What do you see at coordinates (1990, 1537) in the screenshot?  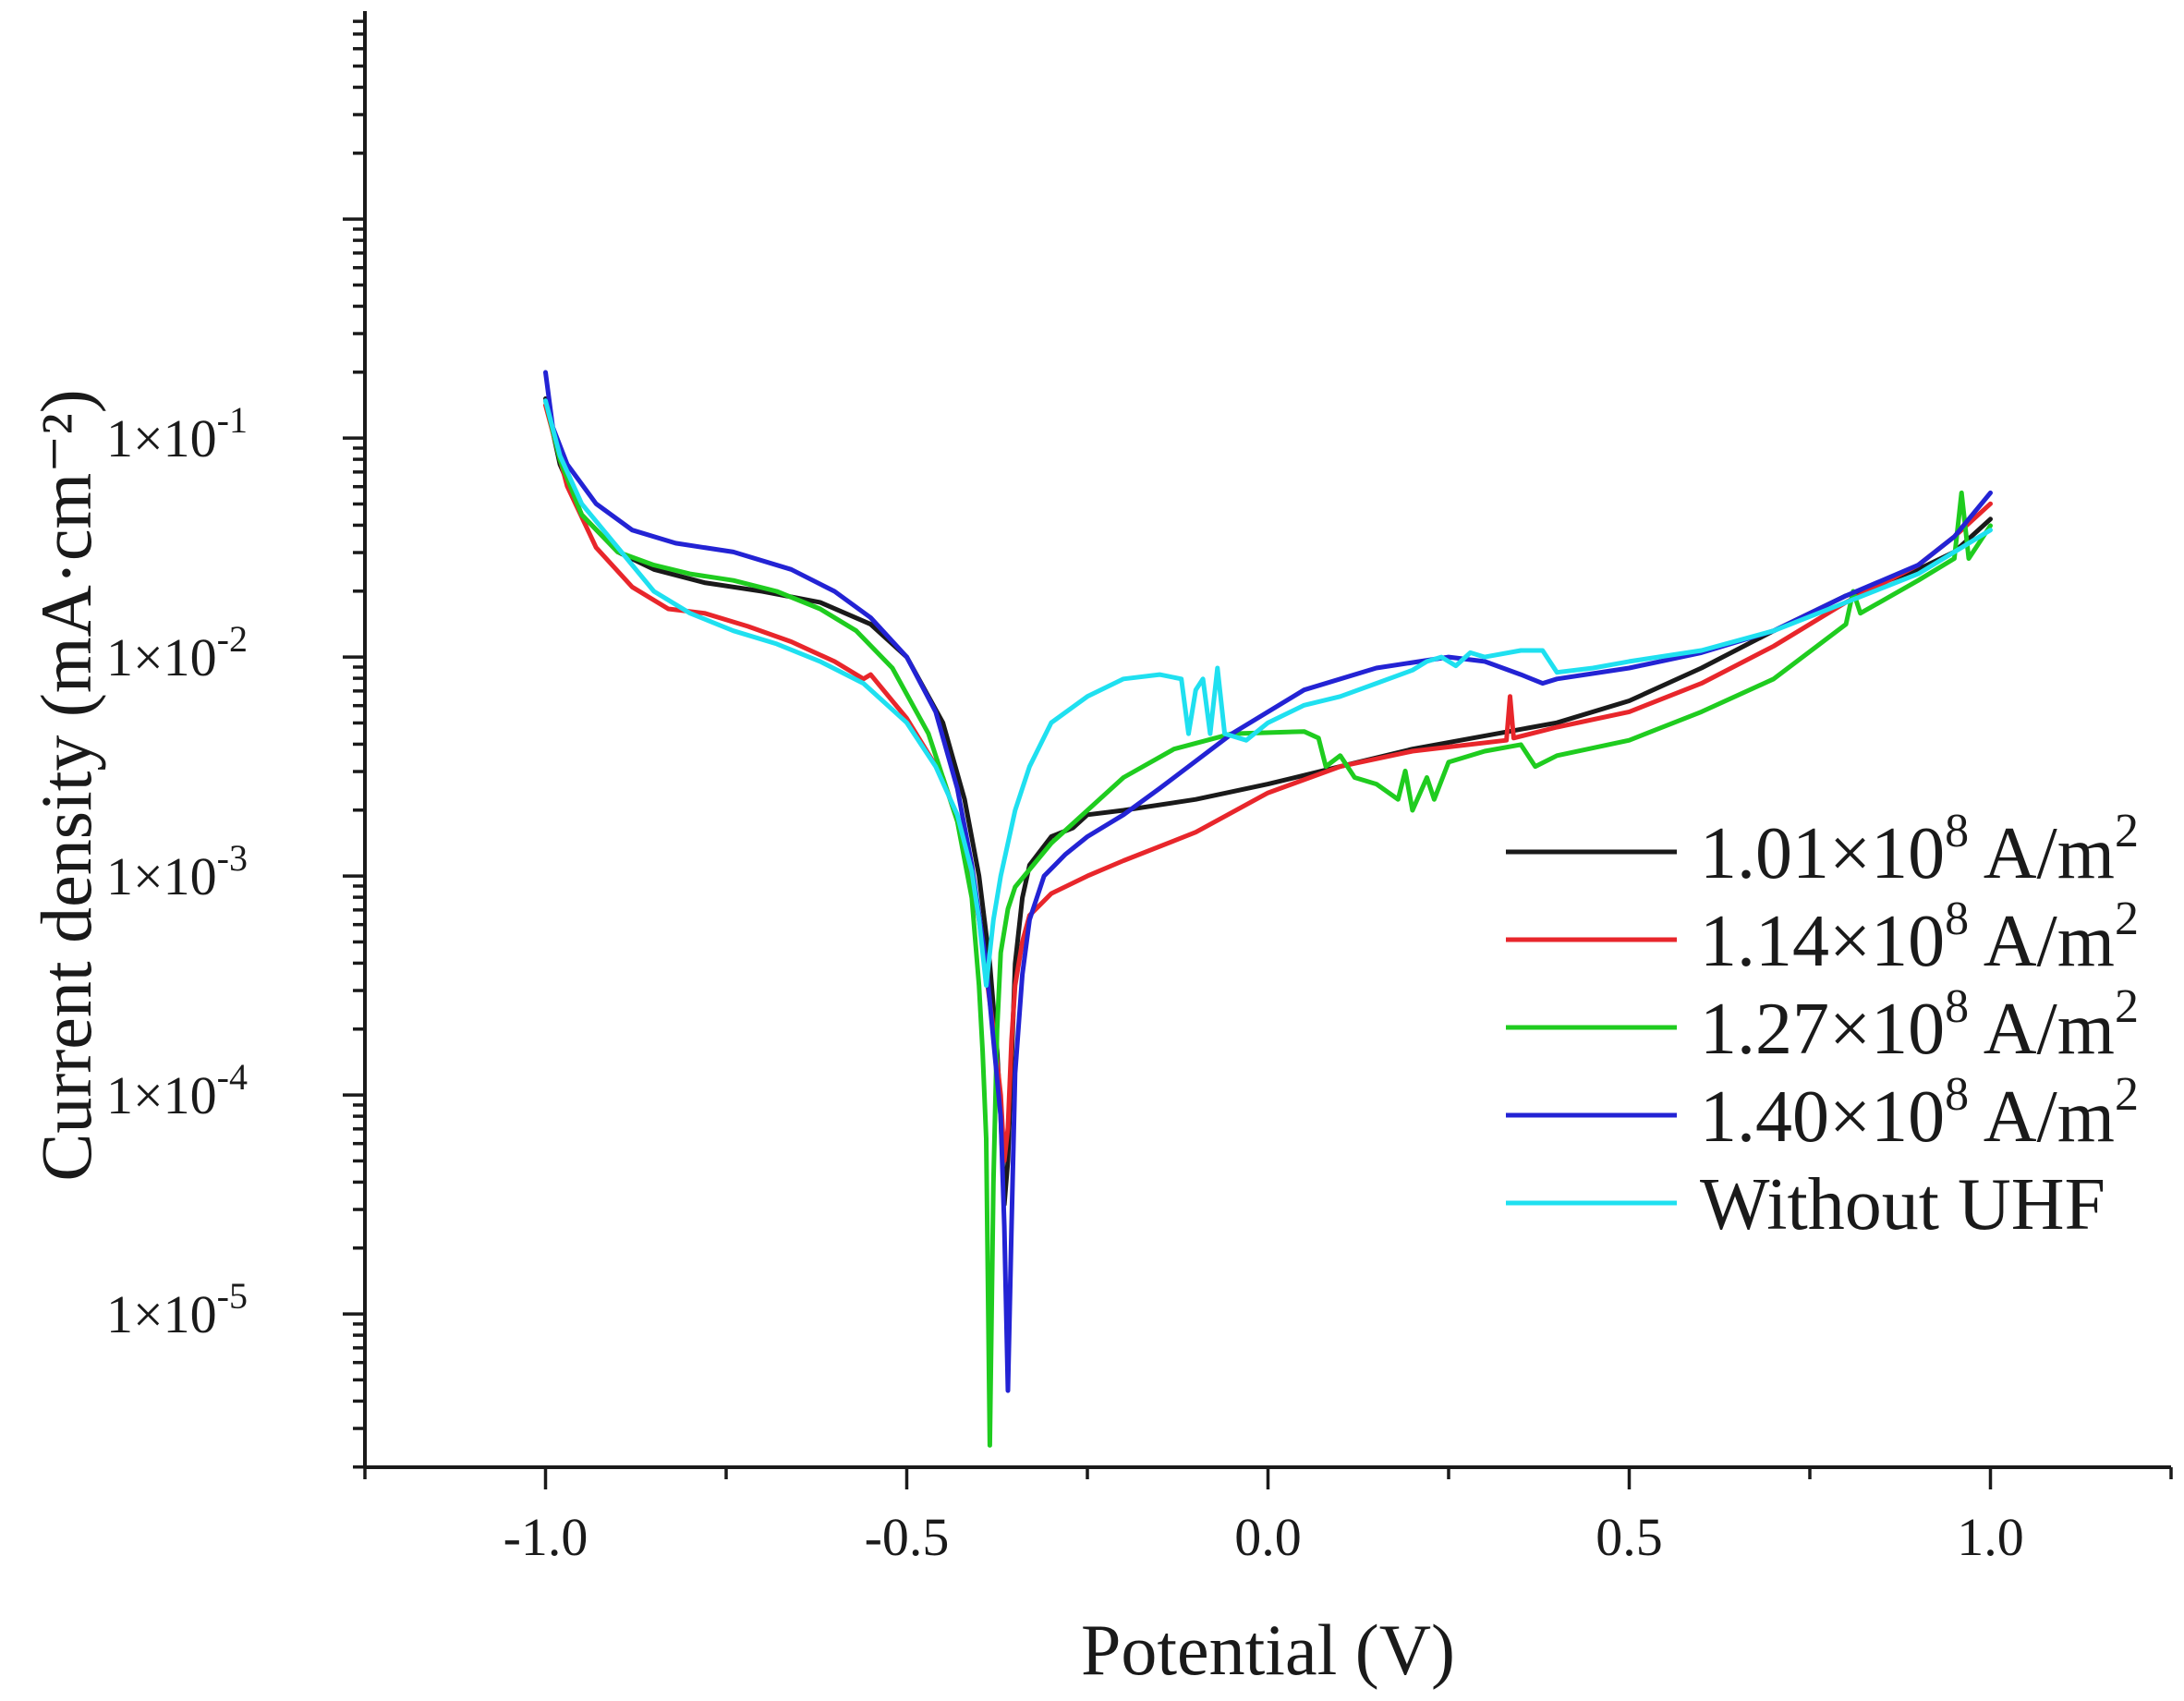 I see `x-tick-label: 1.0` at bounding box center [1990, 1537].